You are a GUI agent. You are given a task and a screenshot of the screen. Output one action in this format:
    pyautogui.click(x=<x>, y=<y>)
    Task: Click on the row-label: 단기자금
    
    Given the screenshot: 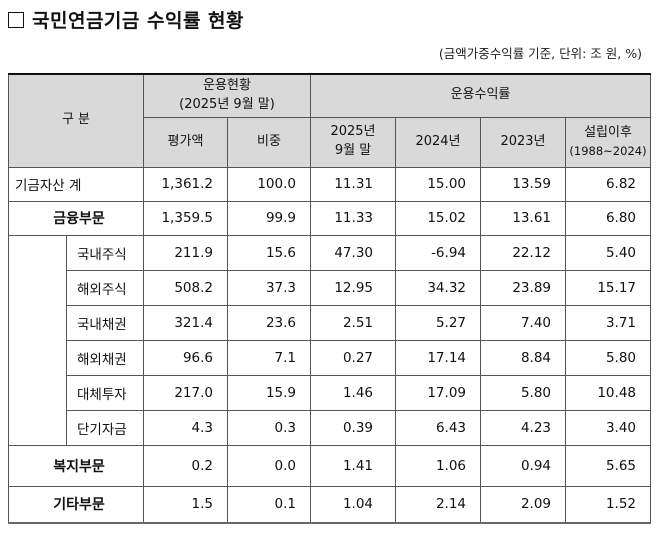 What is the action you would take?
    pyautogui.click(x=105, y=427)
    